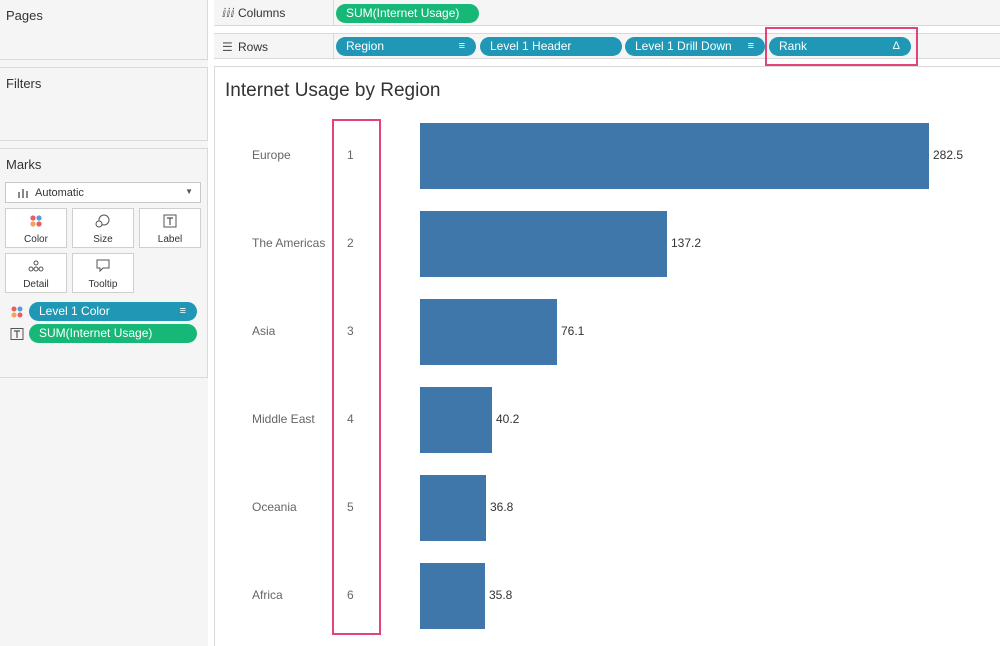 Image resolution: width=1000 pixels, height=646 pixels. I want to click on sum-internet-usage-column-pill-label: SUM(Internet Usage), so click(403, 13).